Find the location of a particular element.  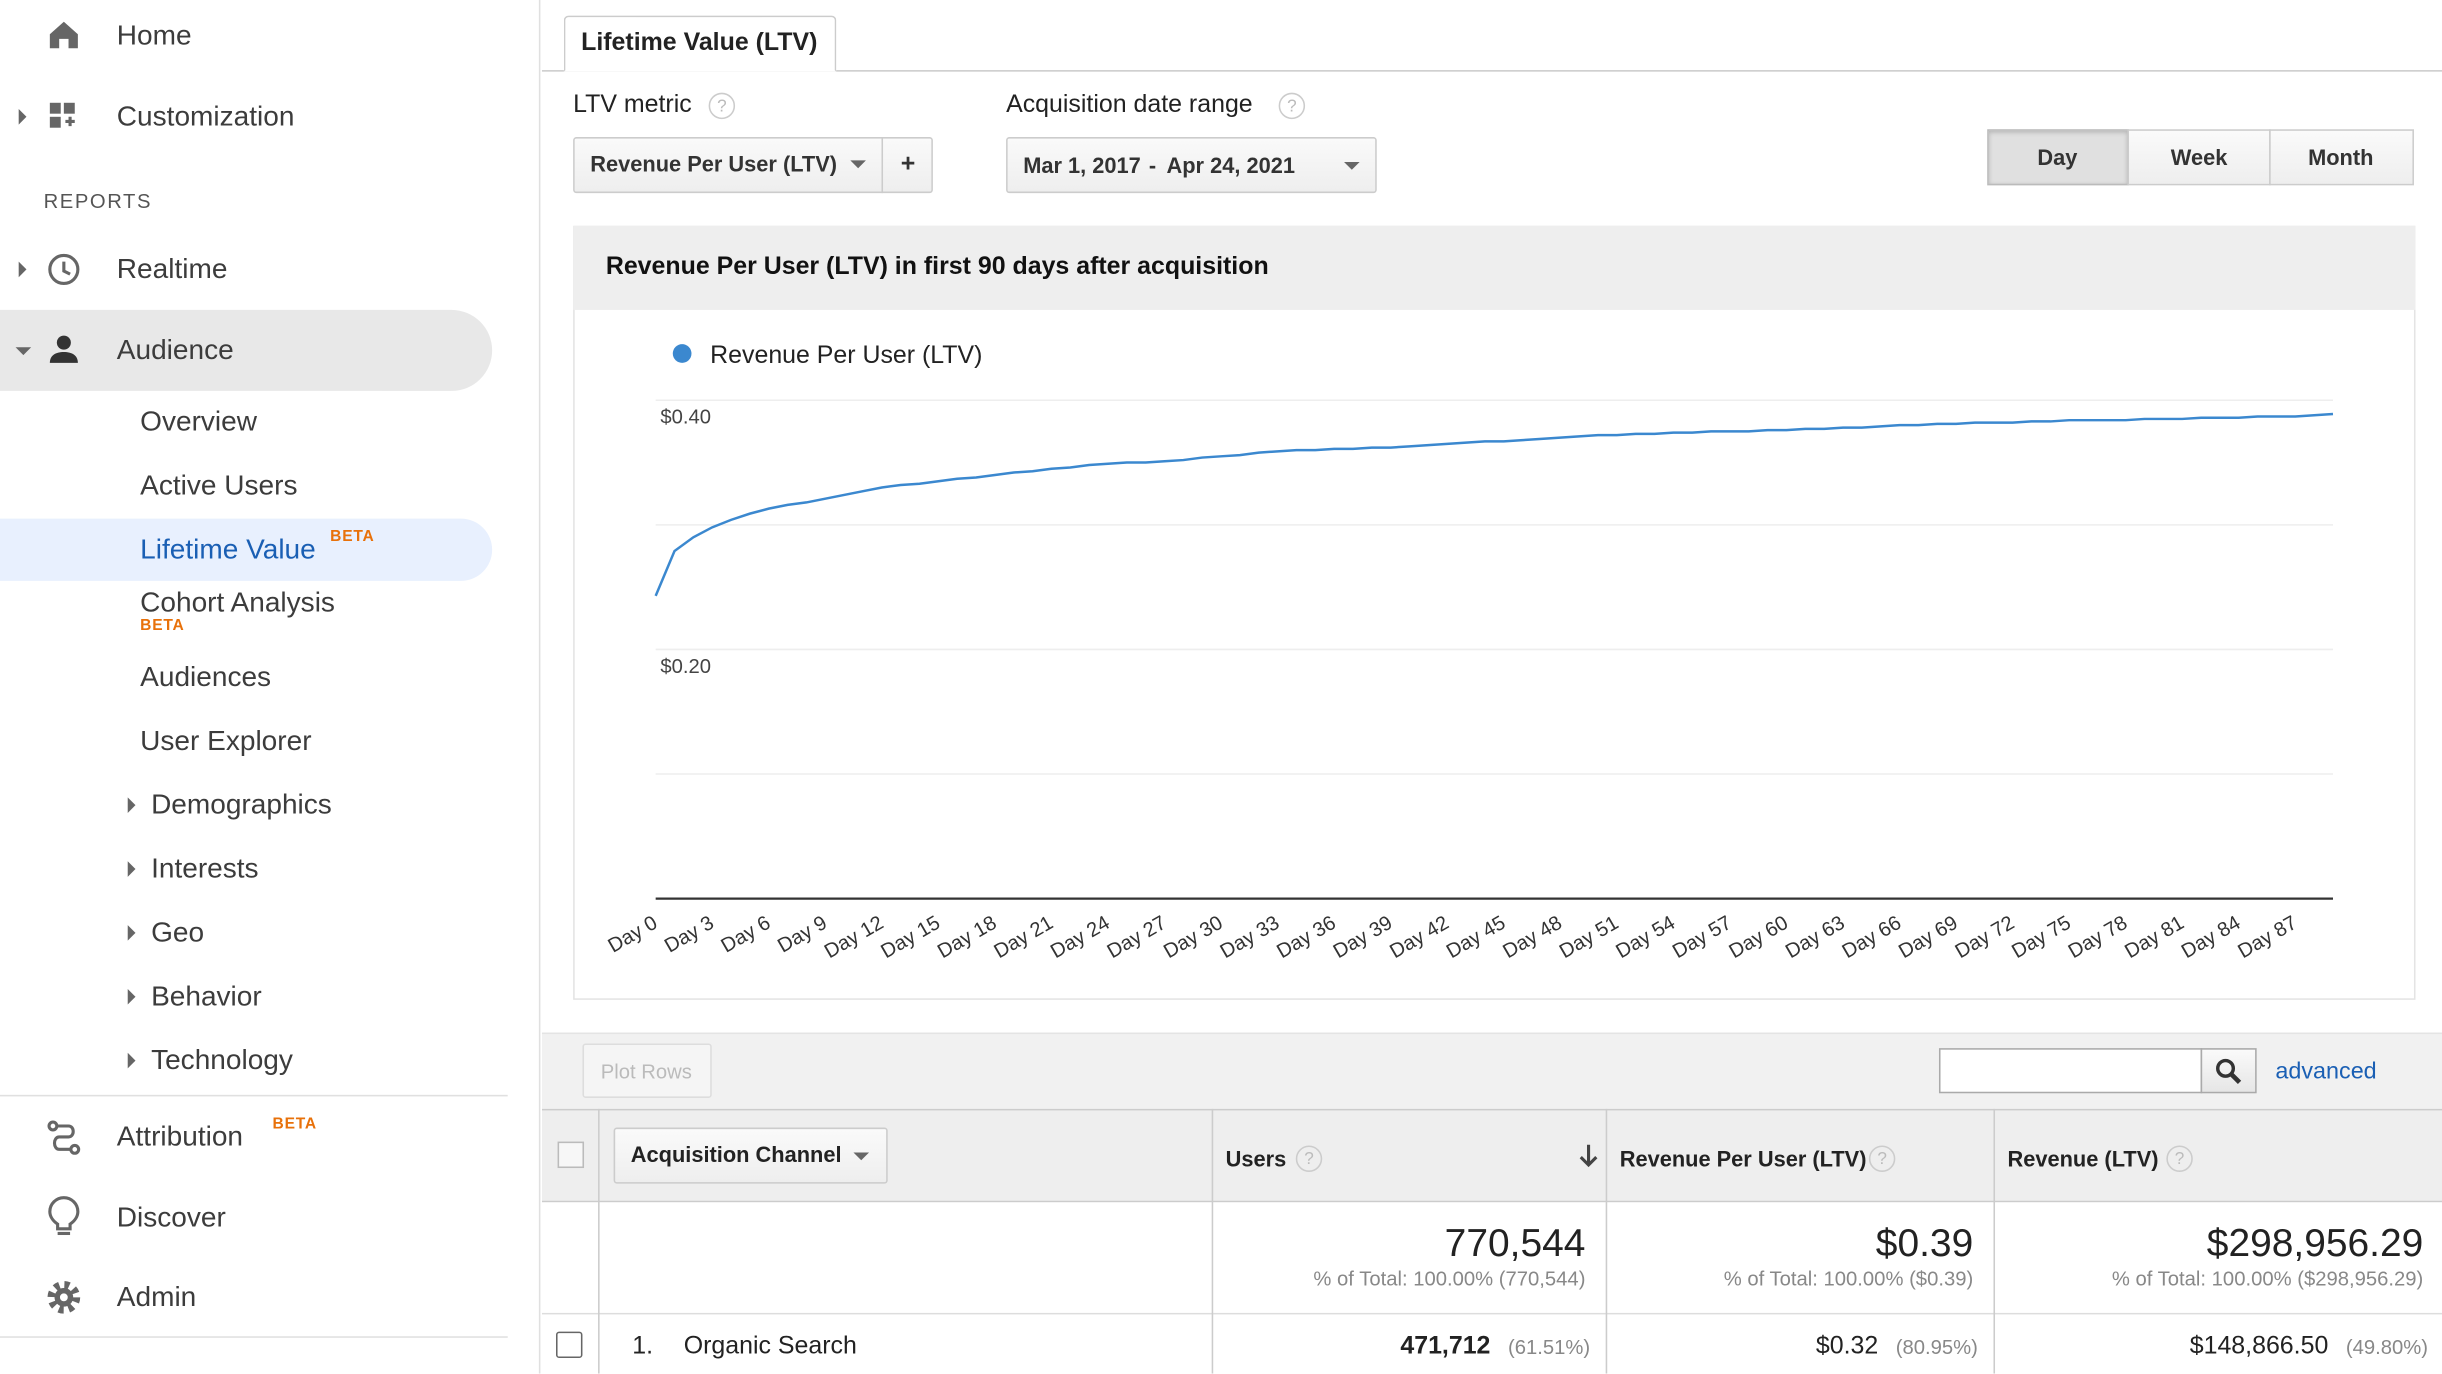

toggle-label: Day is located at coordinates (2057, 157).